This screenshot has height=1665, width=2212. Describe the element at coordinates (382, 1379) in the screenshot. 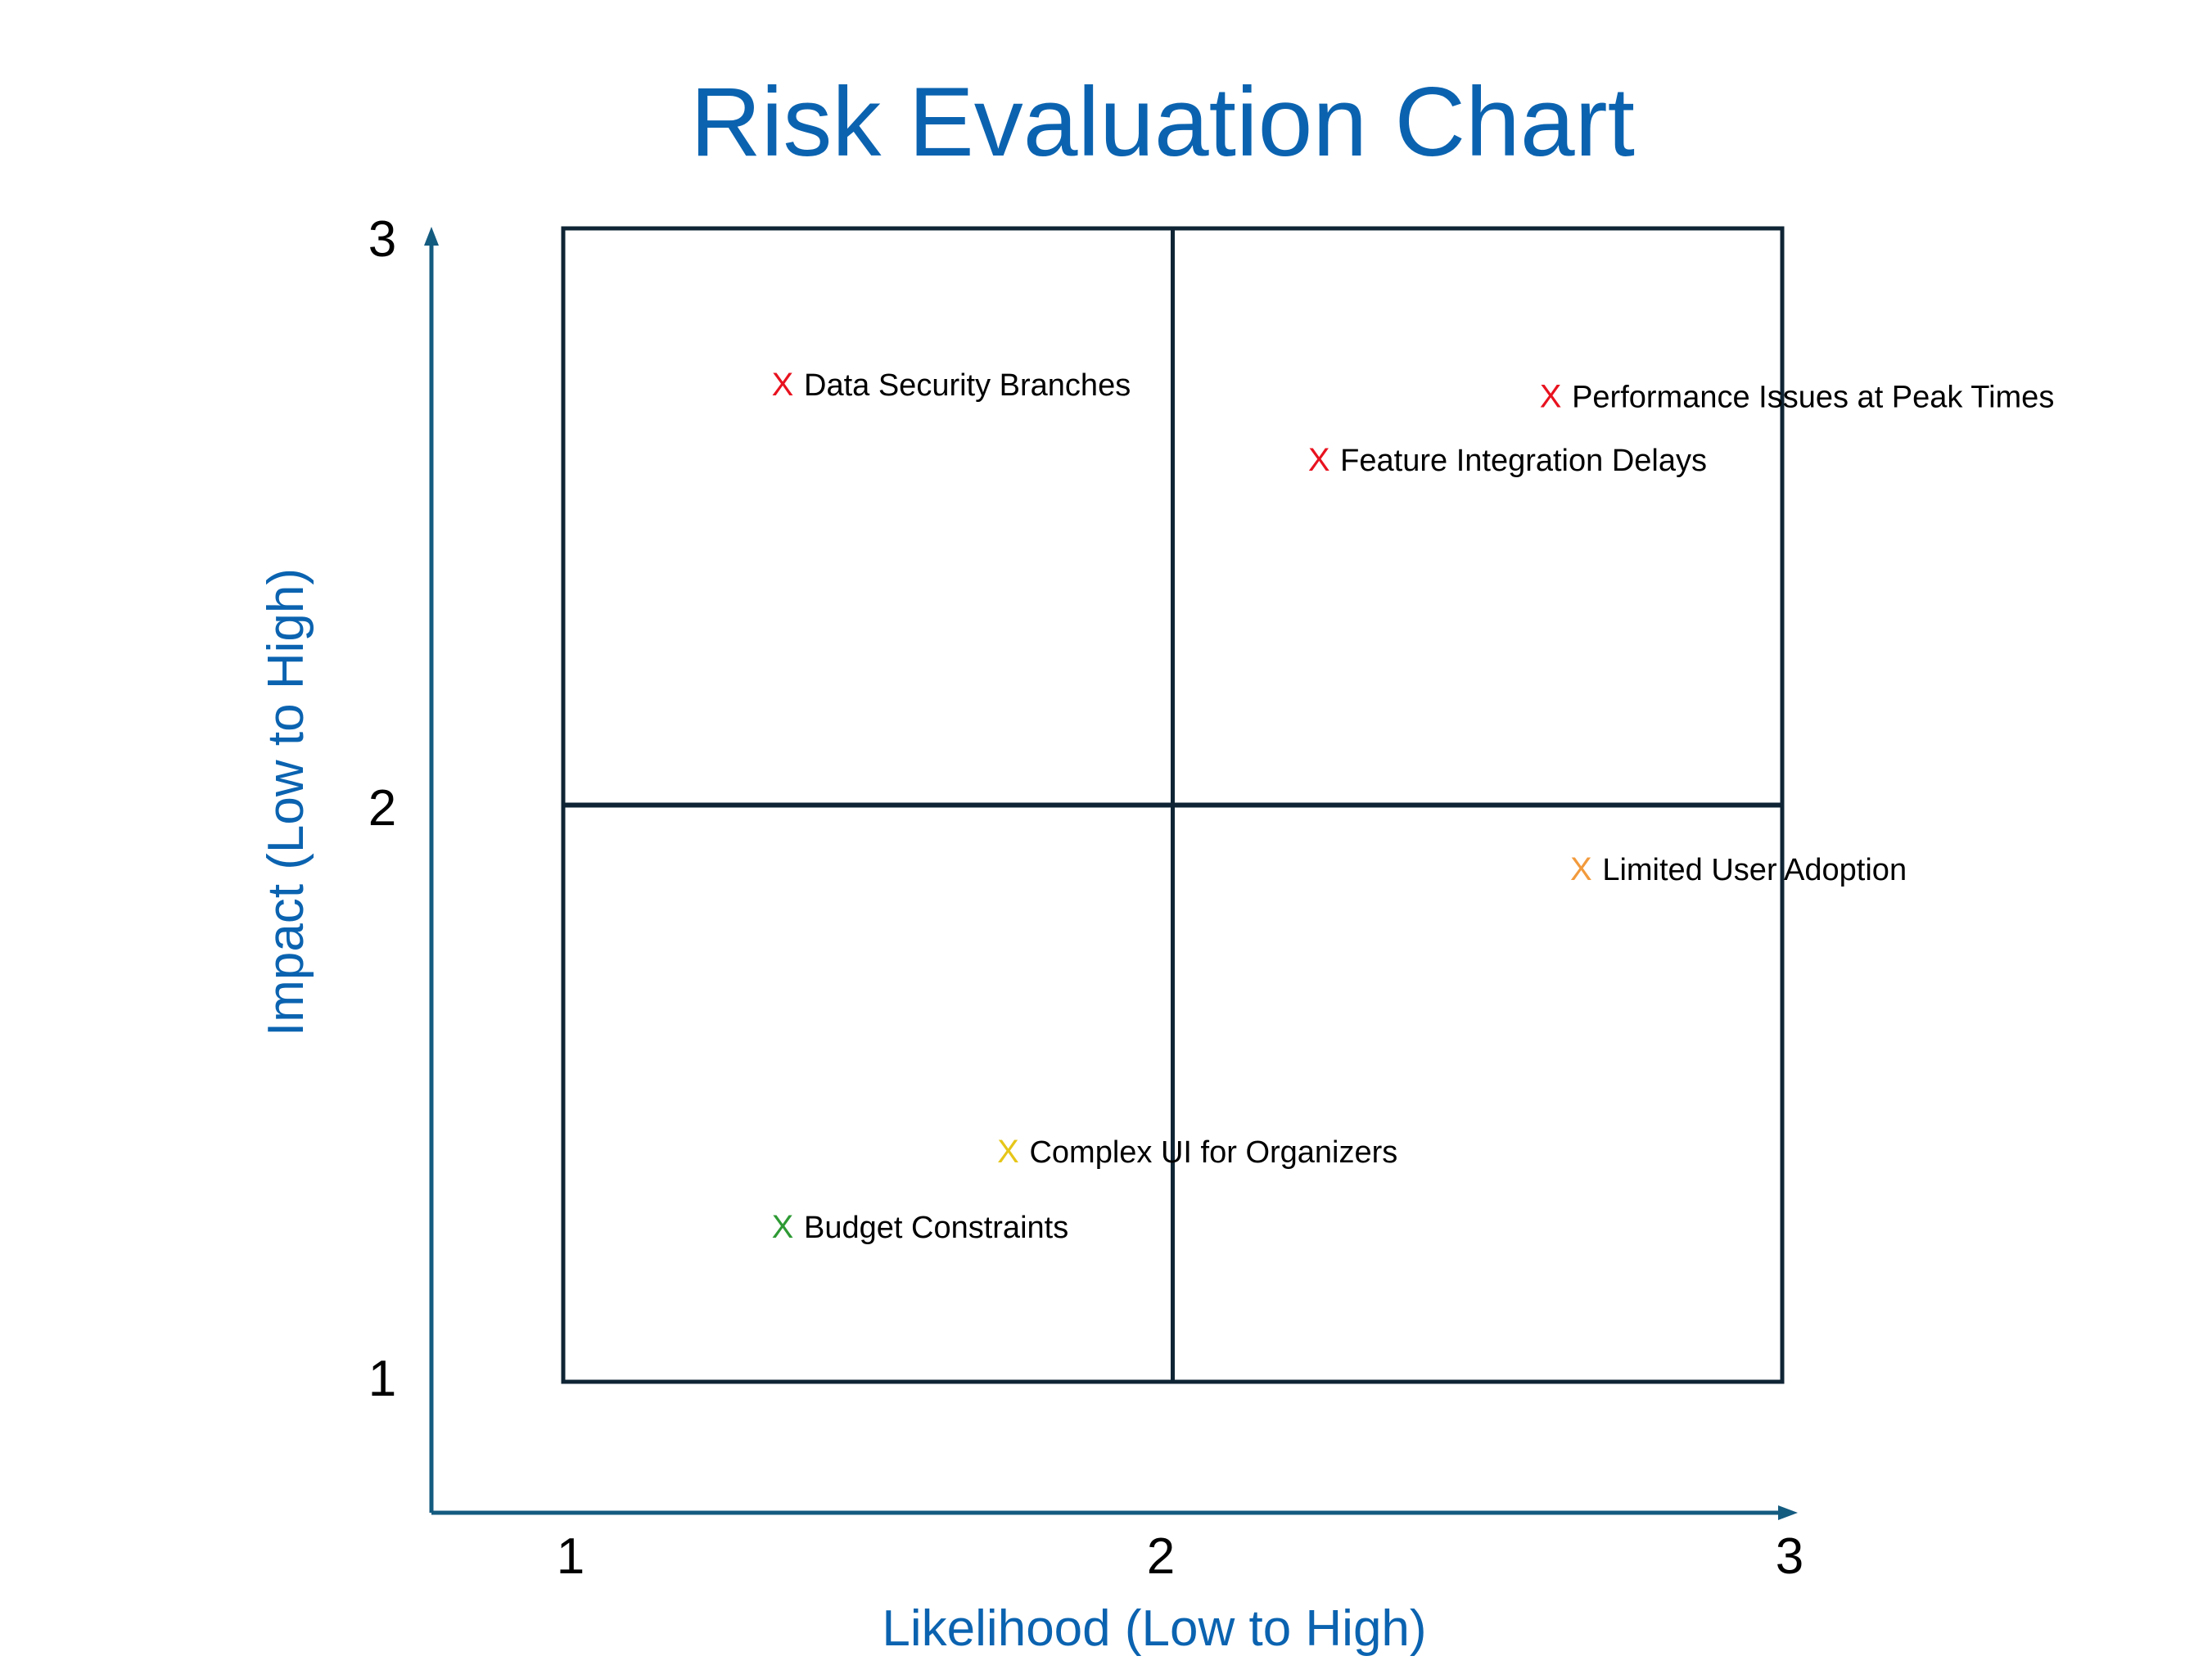

I see `y-tick-label: 1` at that location.